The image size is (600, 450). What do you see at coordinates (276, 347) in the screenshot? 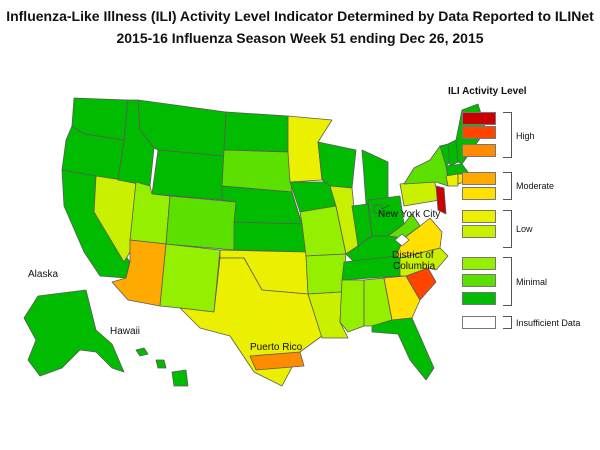
I see `label-puerto-rico: Puerto Rico` at bounding box center [276, 347].